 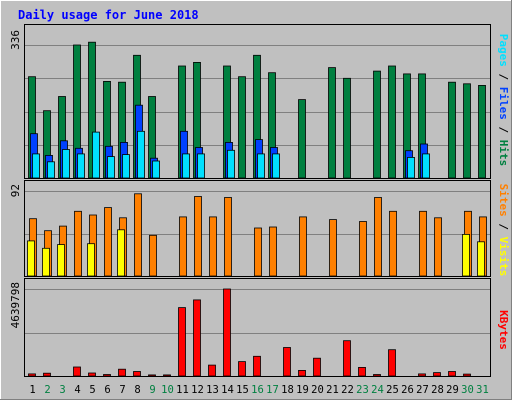 What do you see at coordinates (32, 390) in the screenshot?
I see `day-label-1: 1` at bounding box center [32, 390].